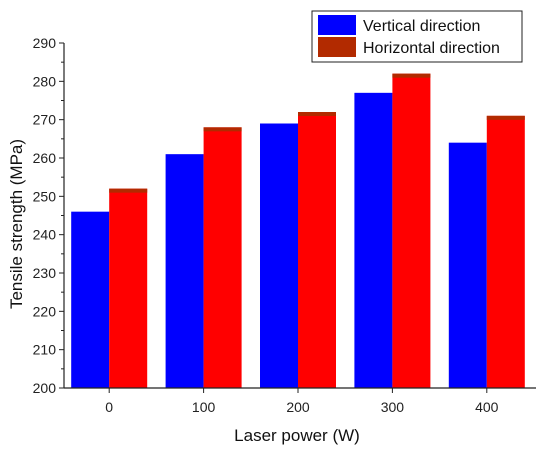 This screenshot has height=451, width=550. I want to click on y-axis-title: Tensile strength (MPa), so click(16, 224).